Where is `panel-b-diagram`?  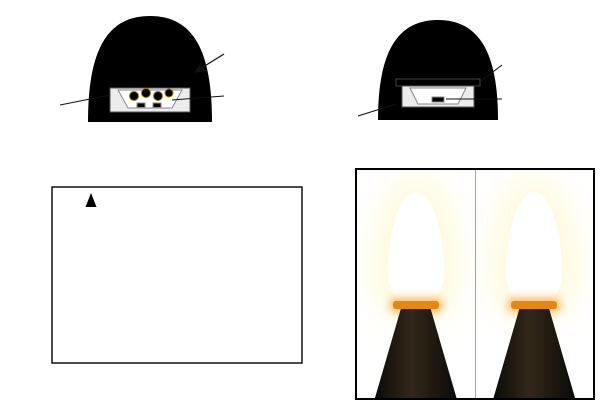 panel-b-diagram is located at coordinates (430, 70).